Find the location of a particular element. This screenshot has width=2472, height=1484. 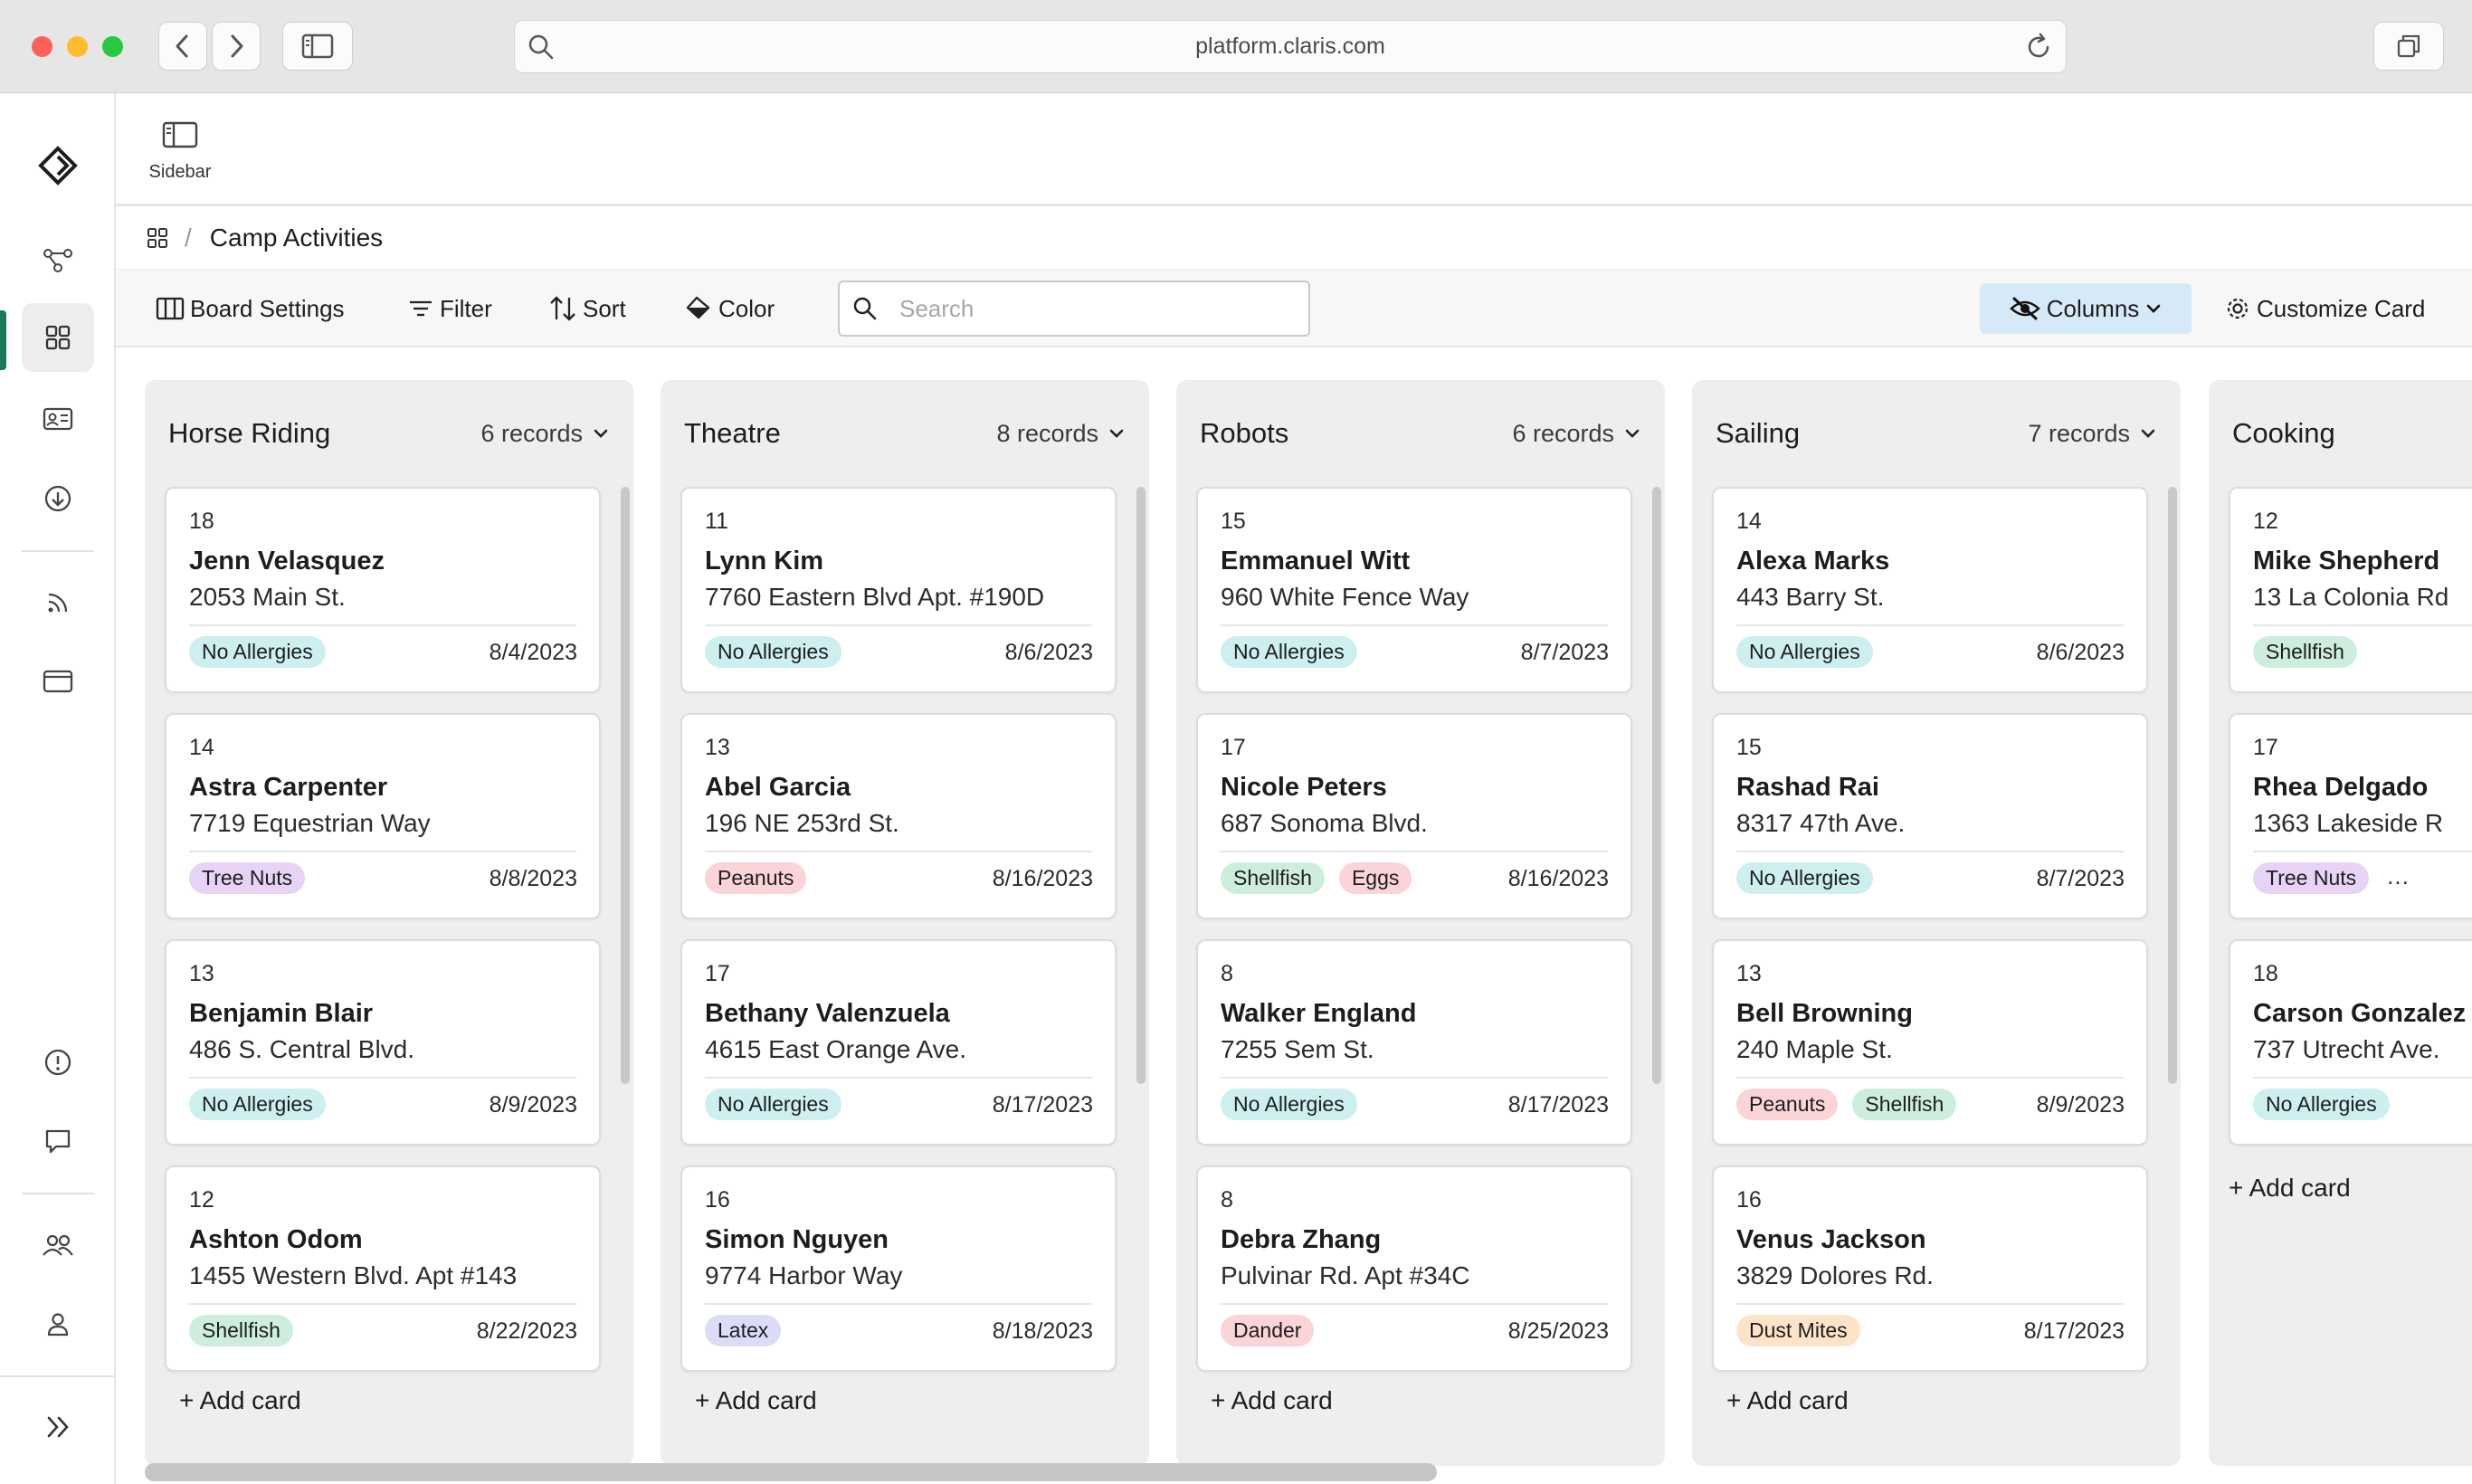

board-settings-button: Board Settings is located at coordinates (250, 309).